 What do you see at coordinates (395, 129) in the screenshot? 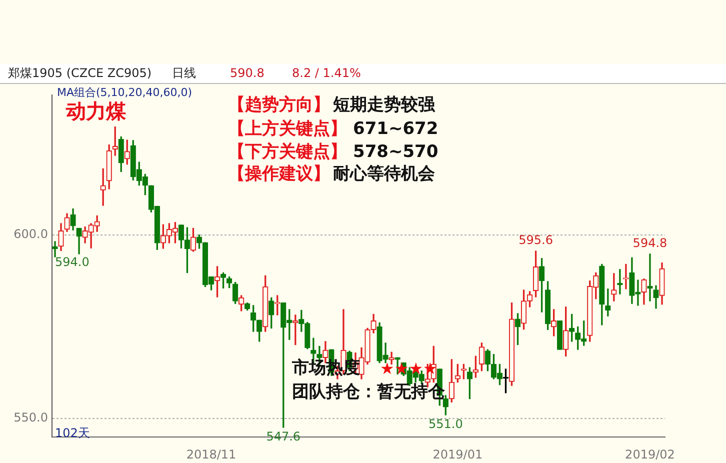
I see `annotation: 671~672` at bounding box center [395, 129].